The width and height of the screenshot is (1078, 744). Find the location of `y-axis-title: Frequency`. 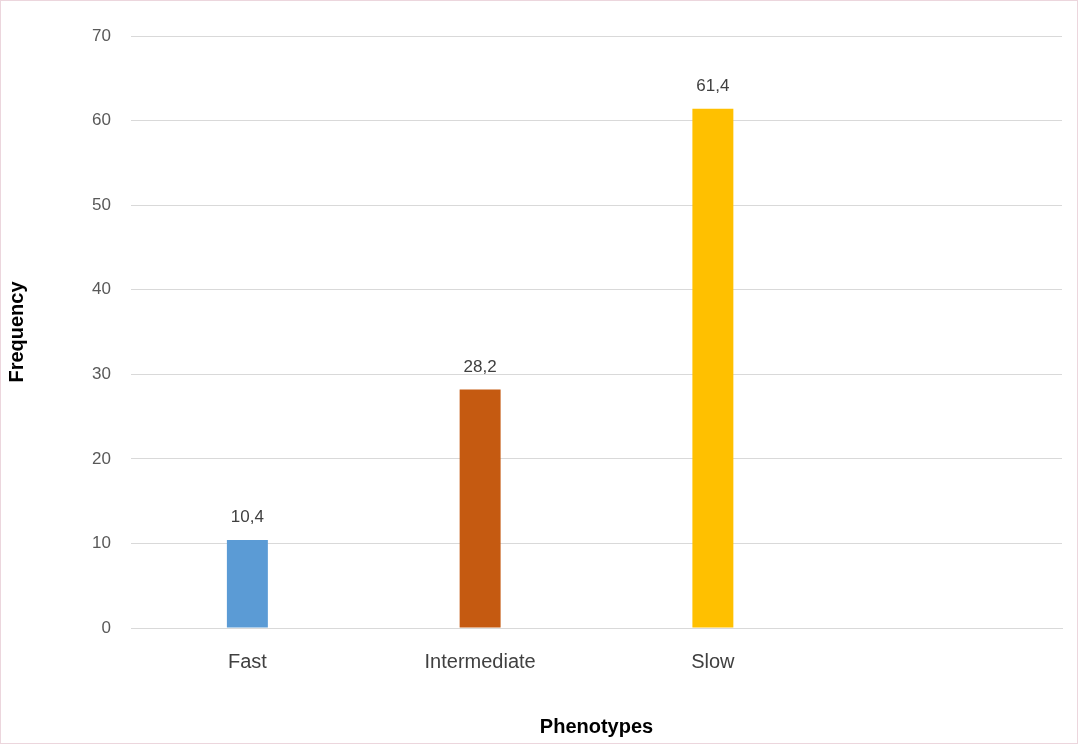

y-axis-title: Frequency is located at coordinates (15, 331).